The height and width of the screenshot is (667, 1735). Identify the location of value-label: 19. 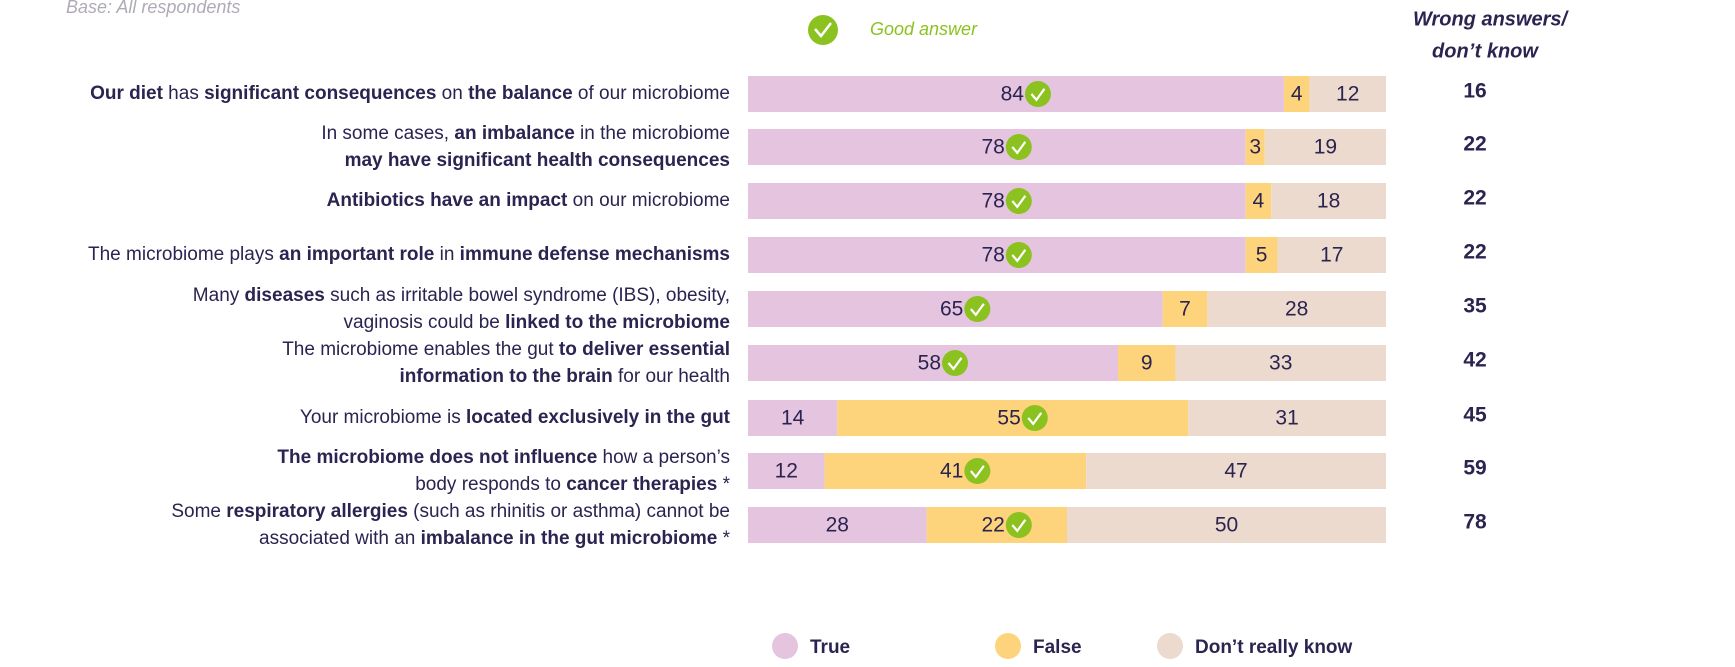
(1325, 147).